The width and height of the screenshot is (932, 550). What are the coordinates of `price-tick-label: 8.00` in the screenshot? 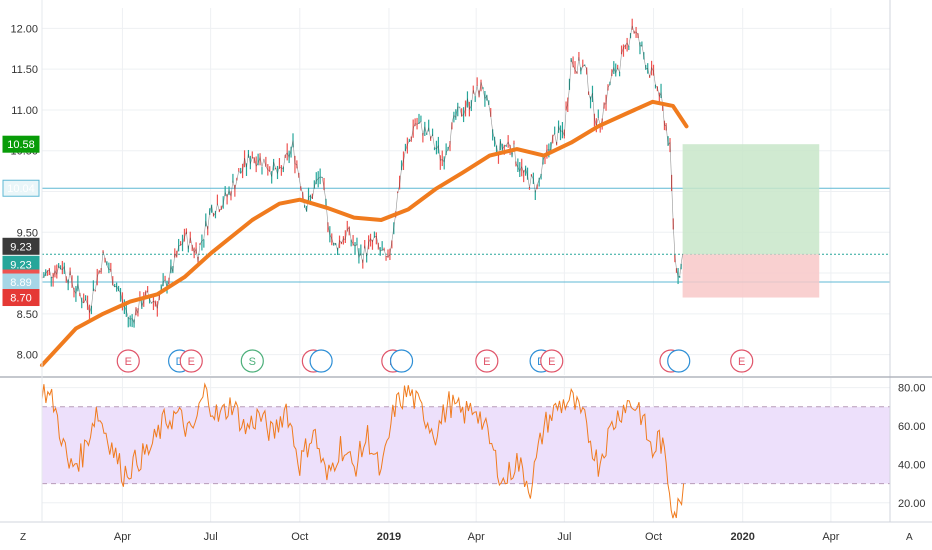 It's located at (27, 356).